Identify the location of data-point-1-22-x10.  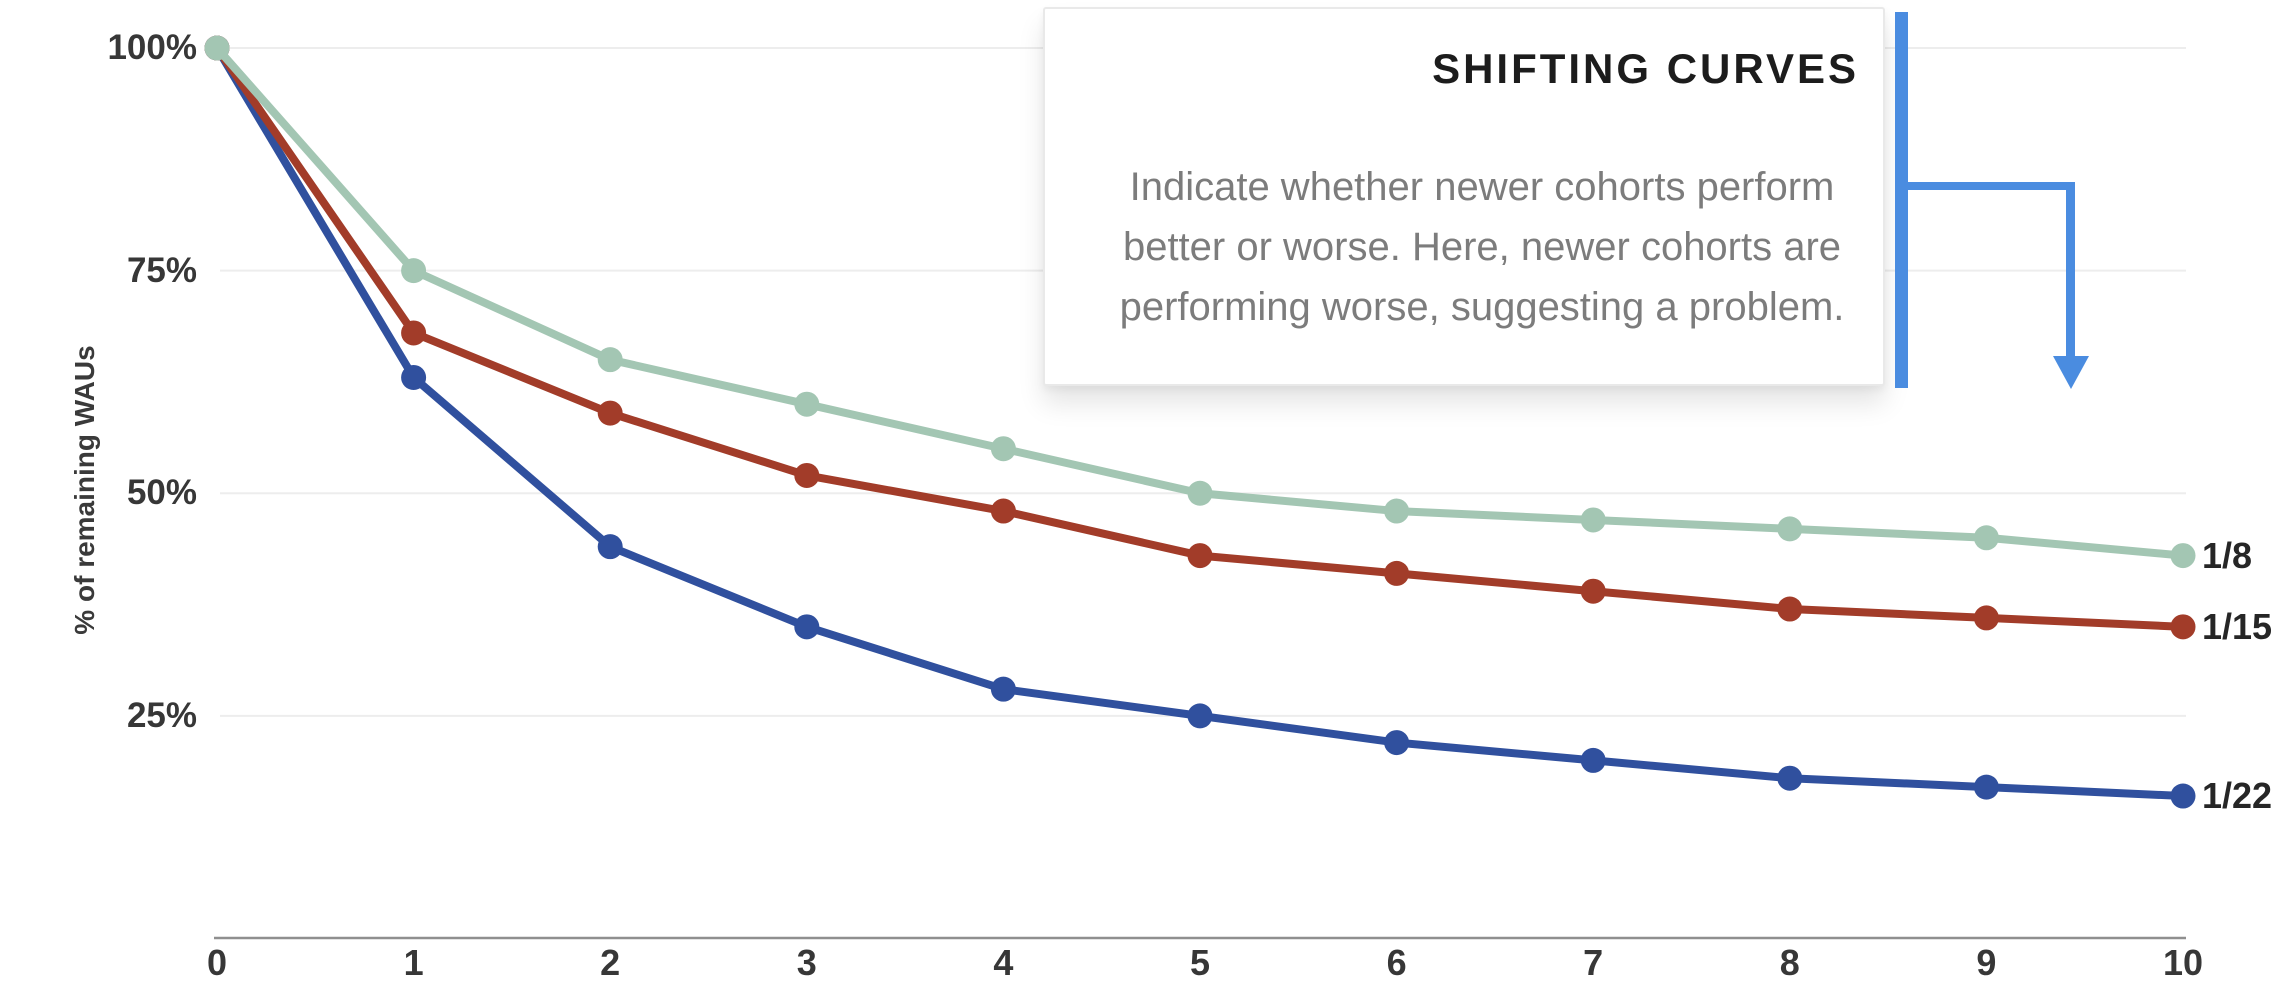
(2183, 796).